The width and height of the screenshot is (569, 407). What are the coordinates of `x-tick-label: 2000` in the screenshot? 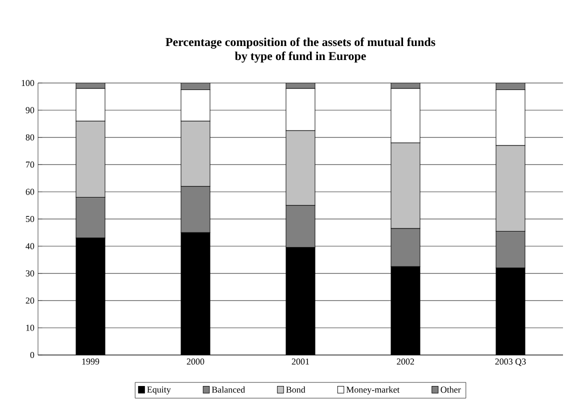 It's located at (195, 361).